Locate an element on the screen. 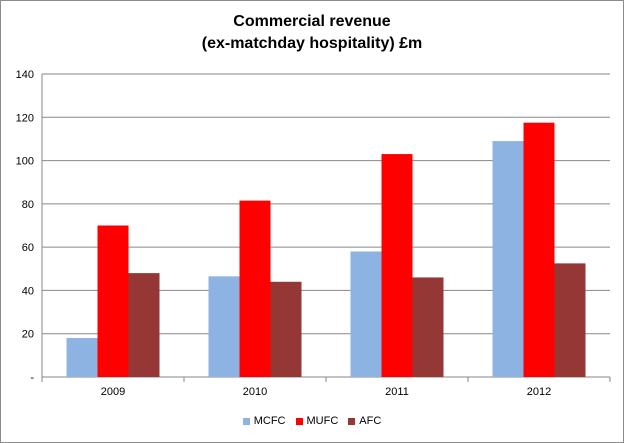 Image resolution: width=624 pixels, height=443 pixels. y-tick-label: 100 is located at coordinates (25, 162).